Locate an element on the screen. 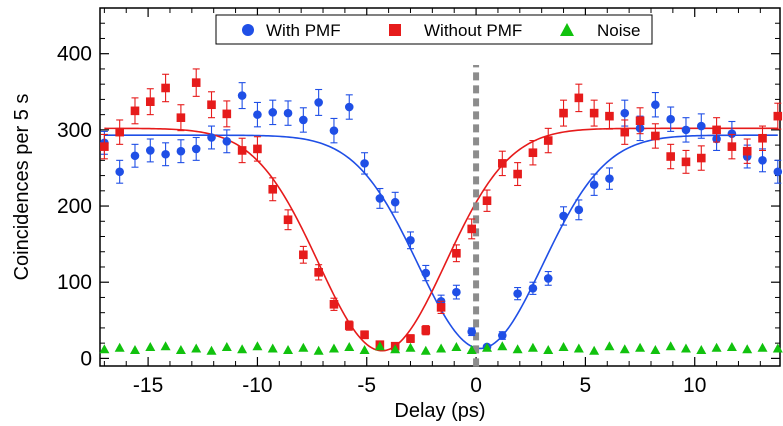 Image resolution: width=783 pixels, height=426 pixels. legend-label-with-pmf: With PMF is located at coordinates (303, 30).